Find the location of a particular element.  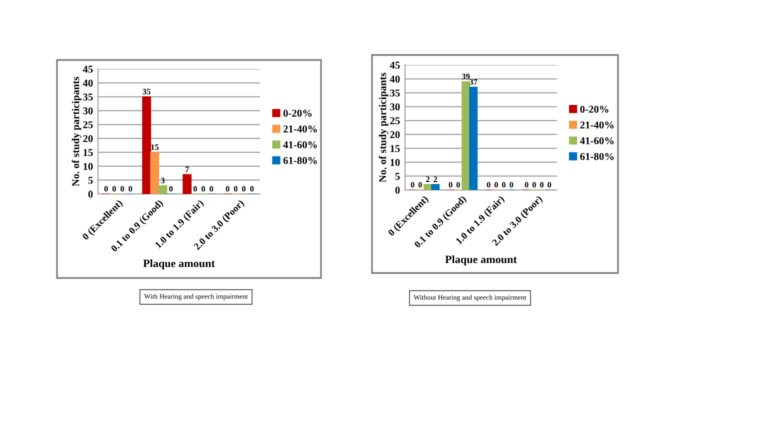

data-label: 37 is located at coordinates (474, 82).